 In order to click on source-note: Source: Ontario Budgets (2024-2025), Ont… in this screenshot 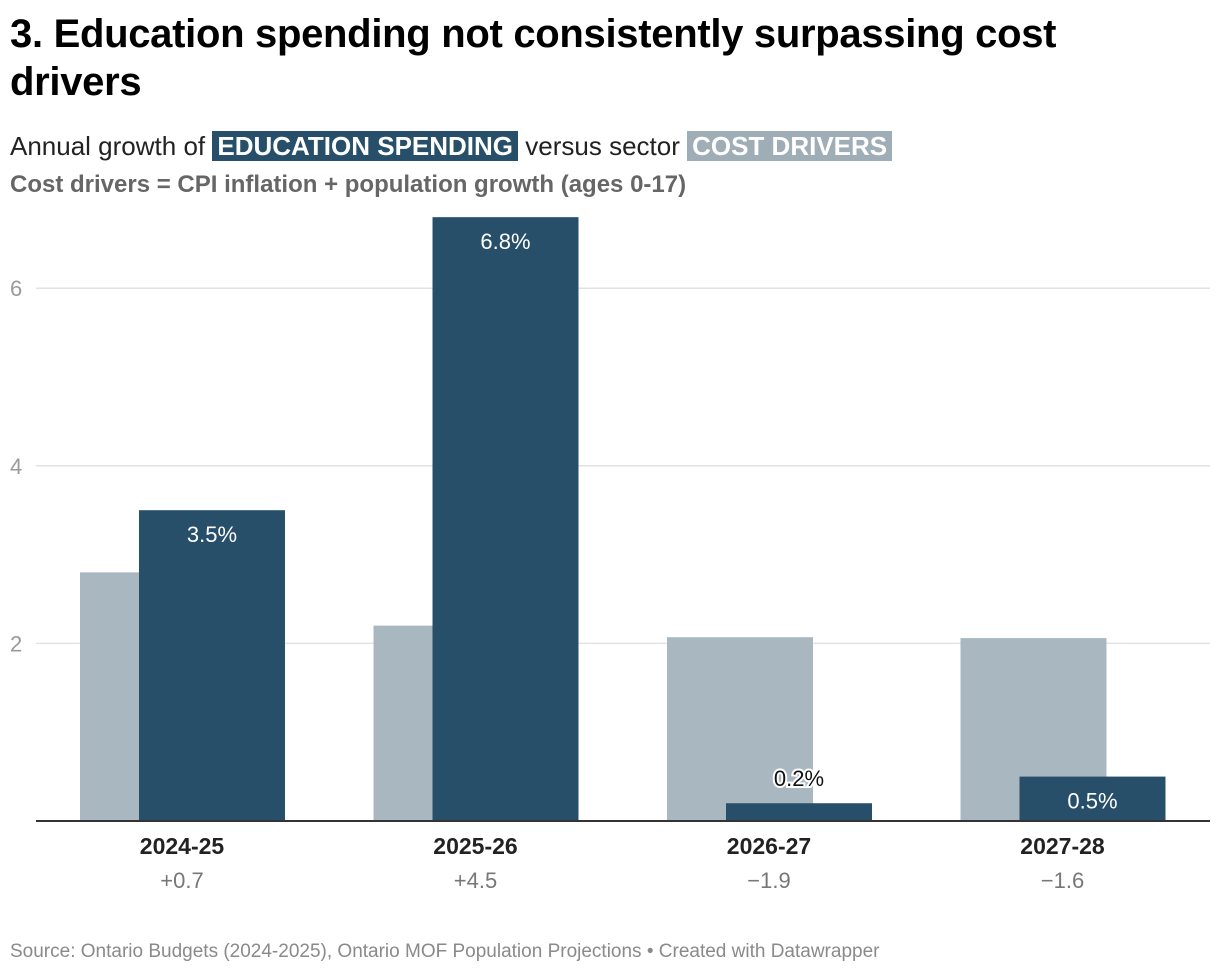, I will do `click(445, 951)`.